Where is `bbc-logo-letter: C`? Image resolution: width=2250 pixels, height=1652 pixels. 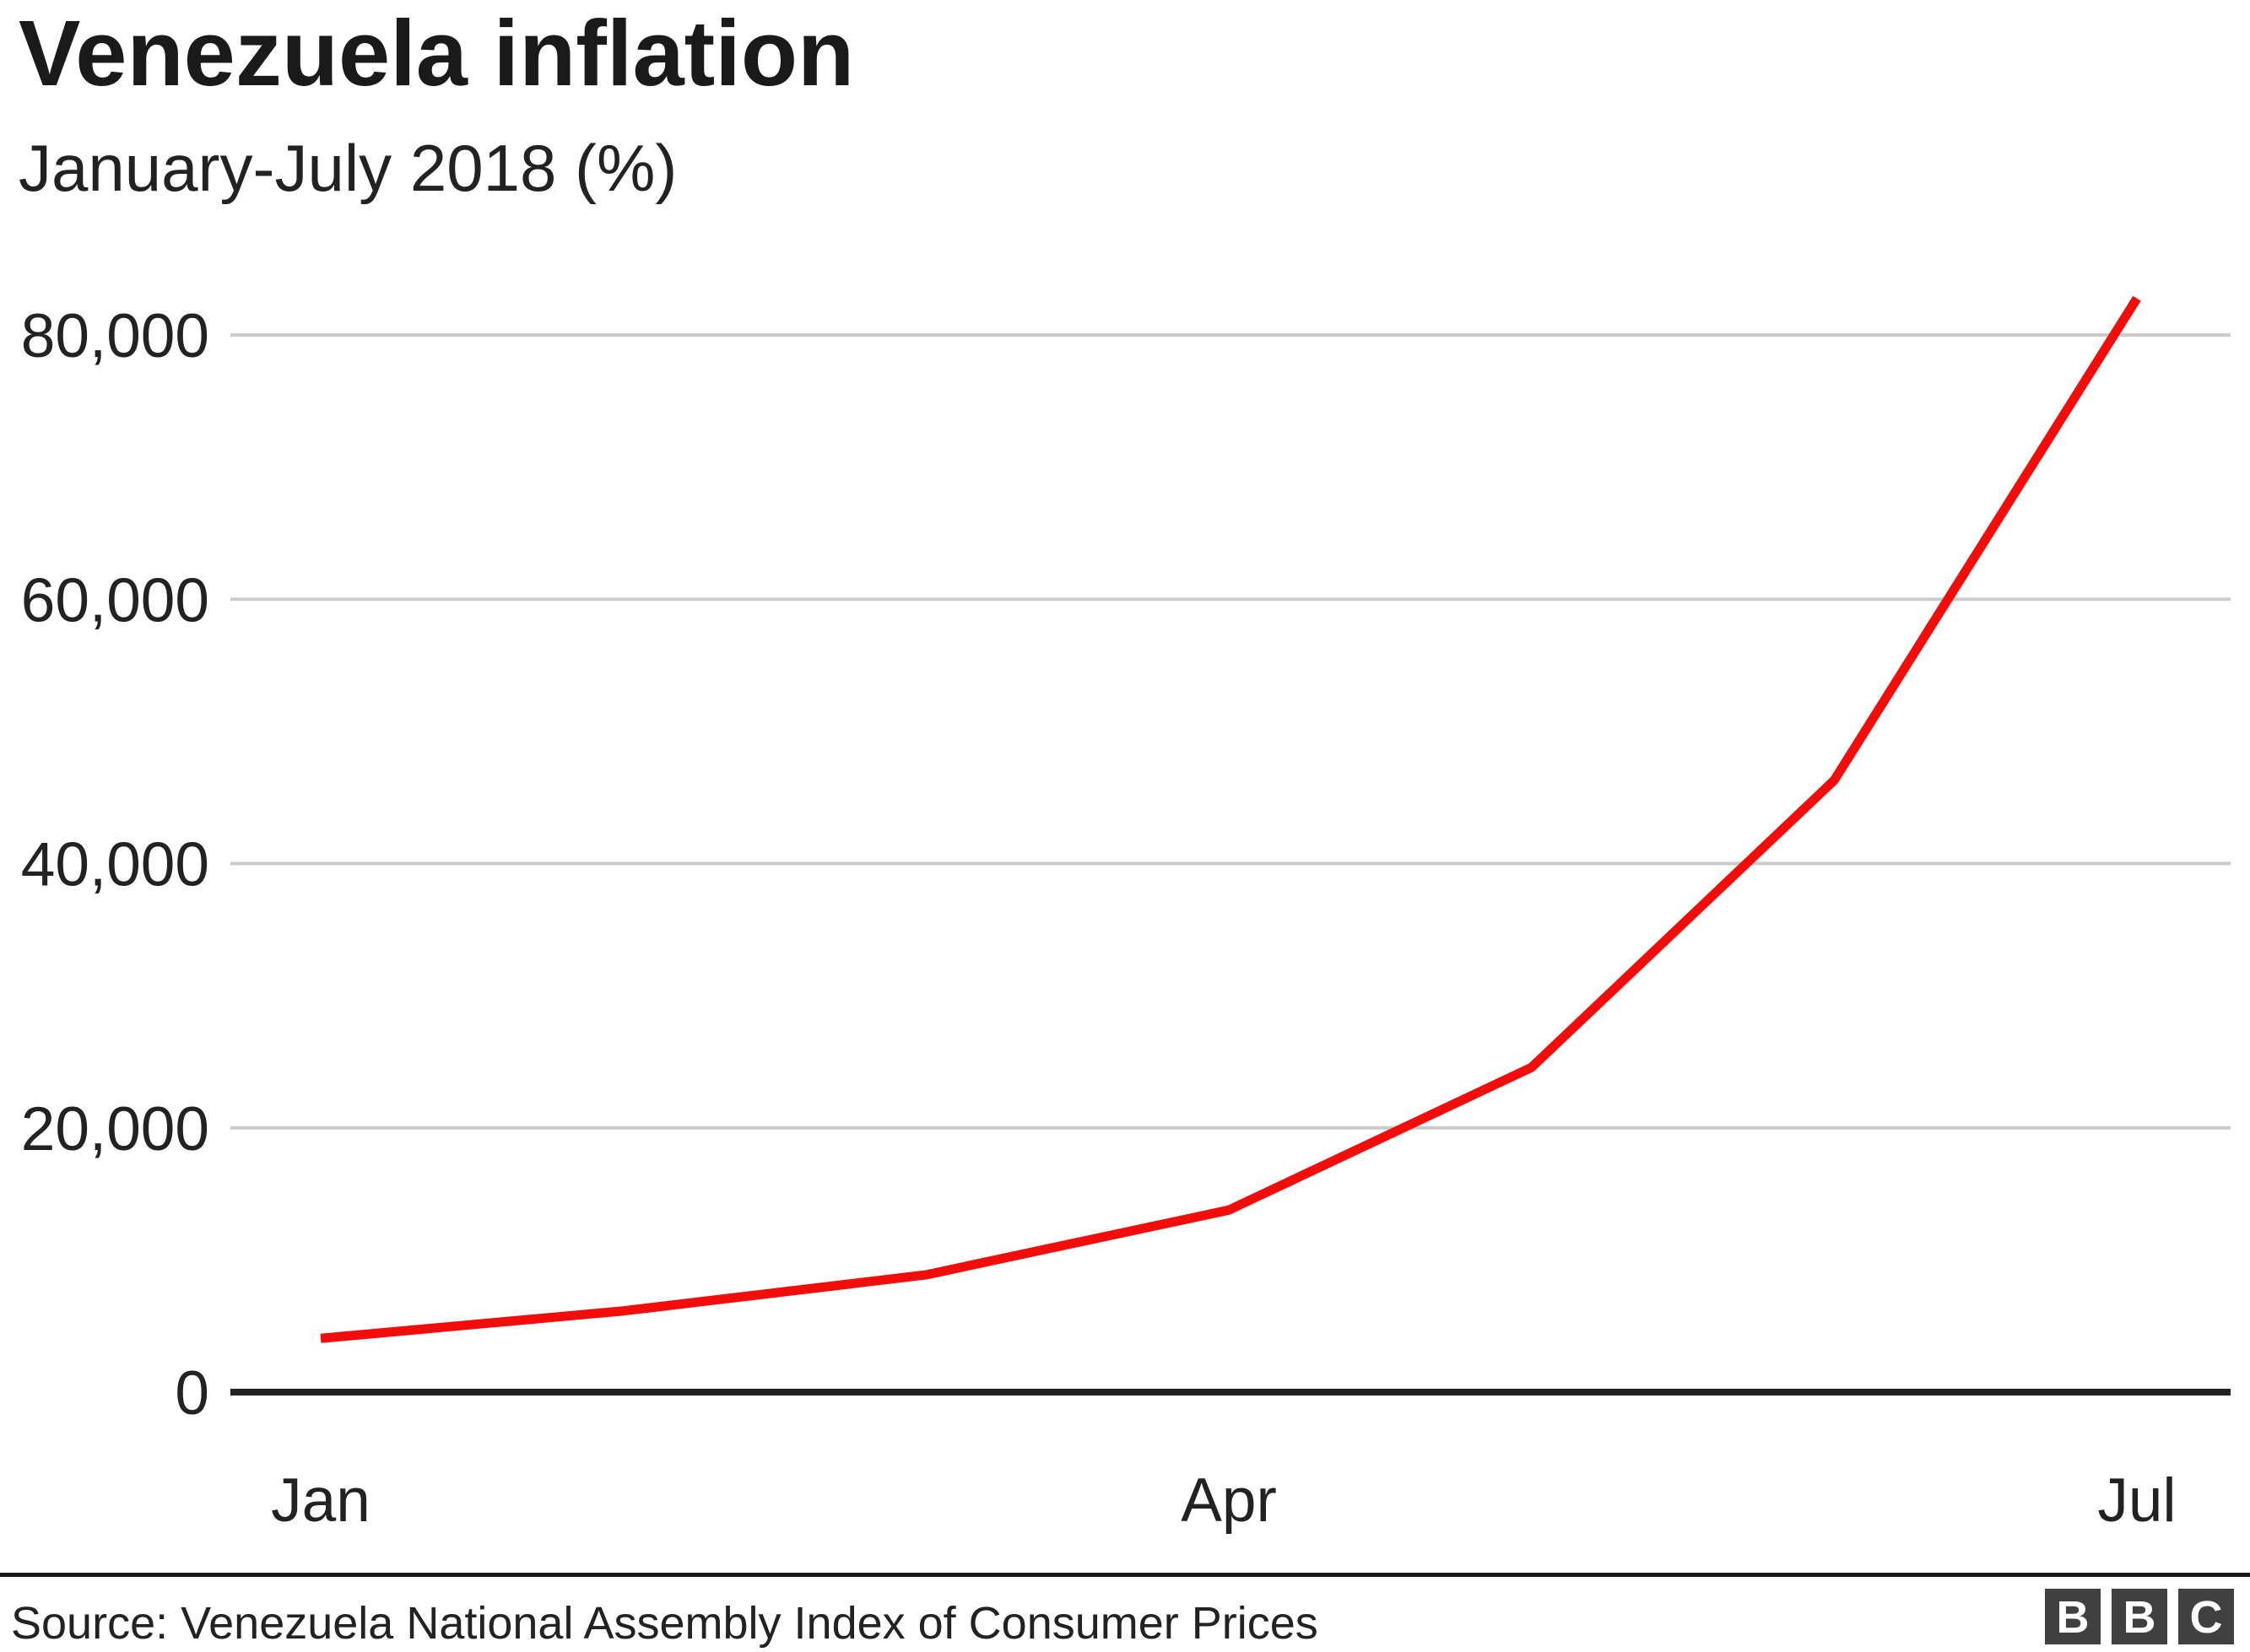 bbc-logo-letter: C is located at coordinates (2206, 1617).